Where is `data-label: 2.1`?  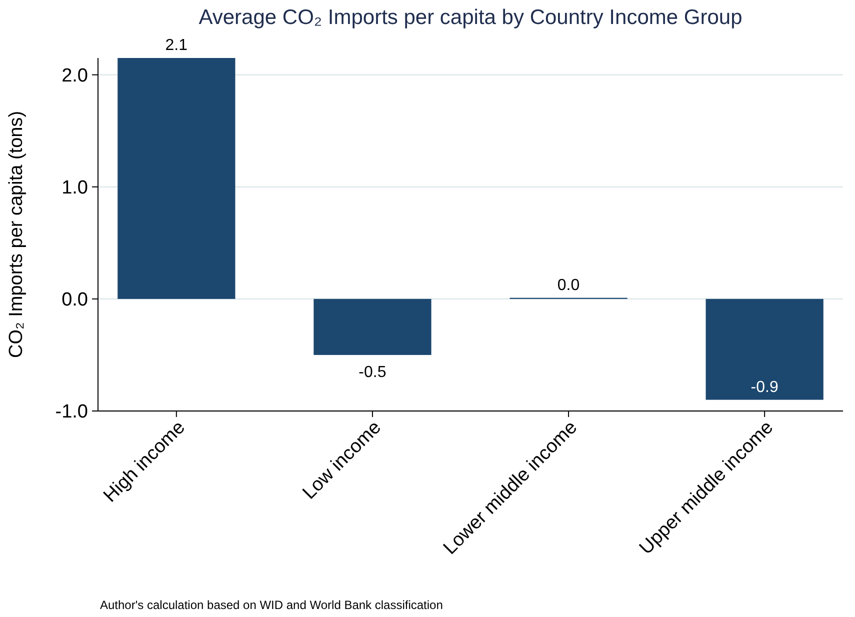
data-label: 2.1 is located at coordinates (176, 45).